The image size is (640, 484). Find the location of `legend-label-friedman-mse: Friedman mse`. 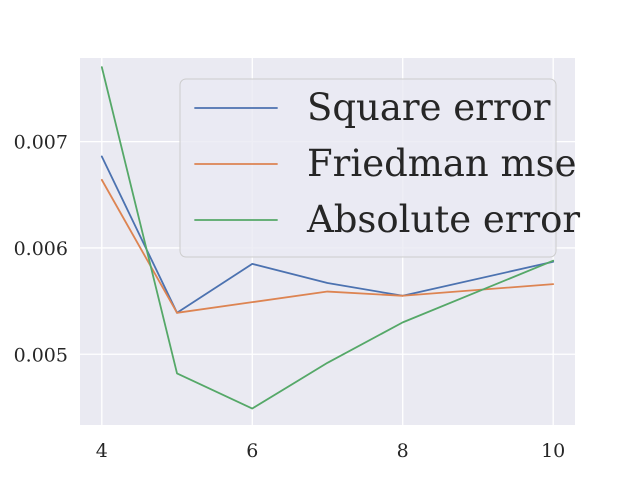

legend-label-friedman-mse: Friedman mse is located at coordinates (441, 163).